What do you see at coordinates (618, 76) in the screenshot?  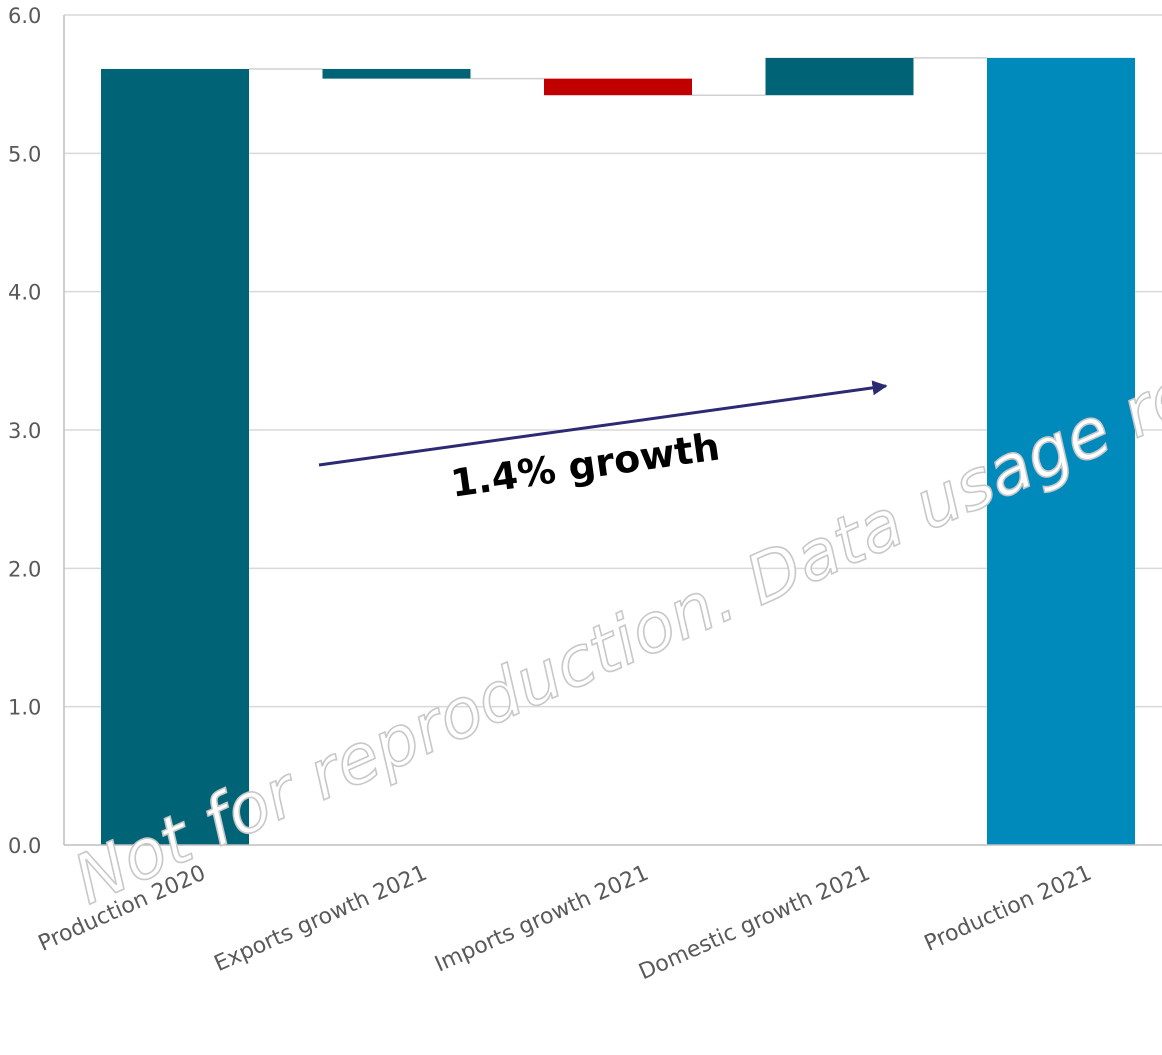 I see `connector-lines` at bounding box center [618, 76].